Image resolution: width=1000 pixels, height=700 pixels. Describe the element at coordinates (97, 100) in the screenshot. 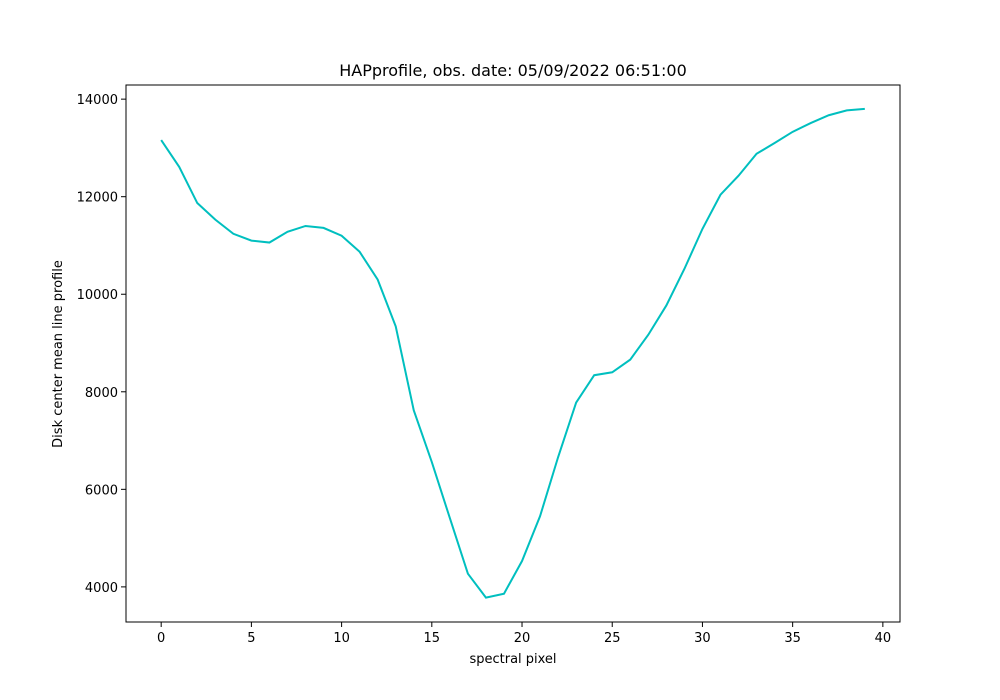

I see `y-tick-label: 14000` at that location.